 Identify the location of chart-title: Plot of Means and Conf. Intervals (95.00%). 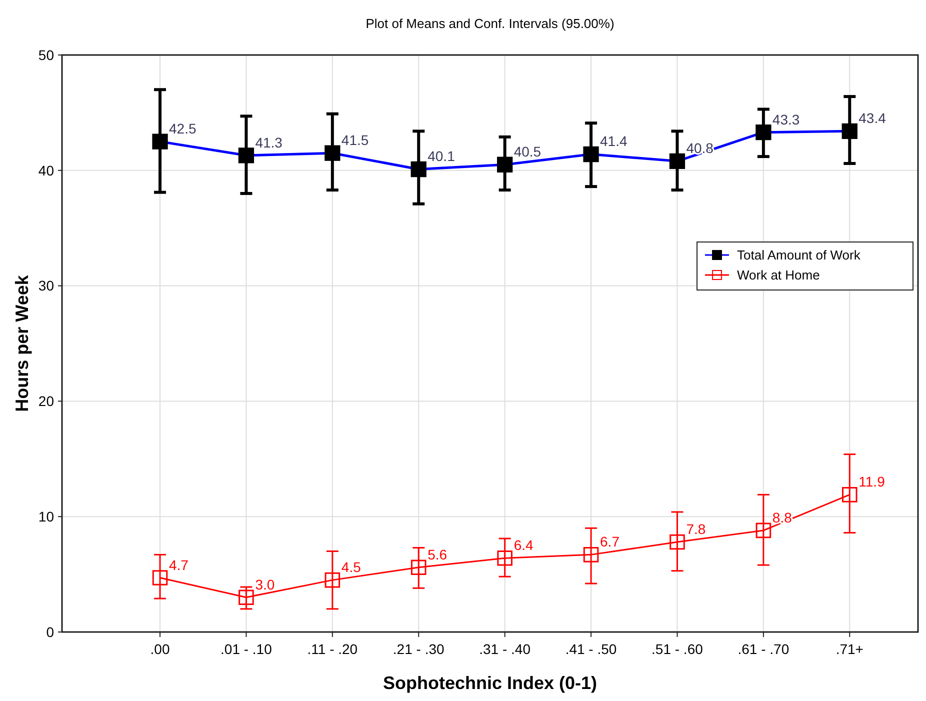
(490, 23).